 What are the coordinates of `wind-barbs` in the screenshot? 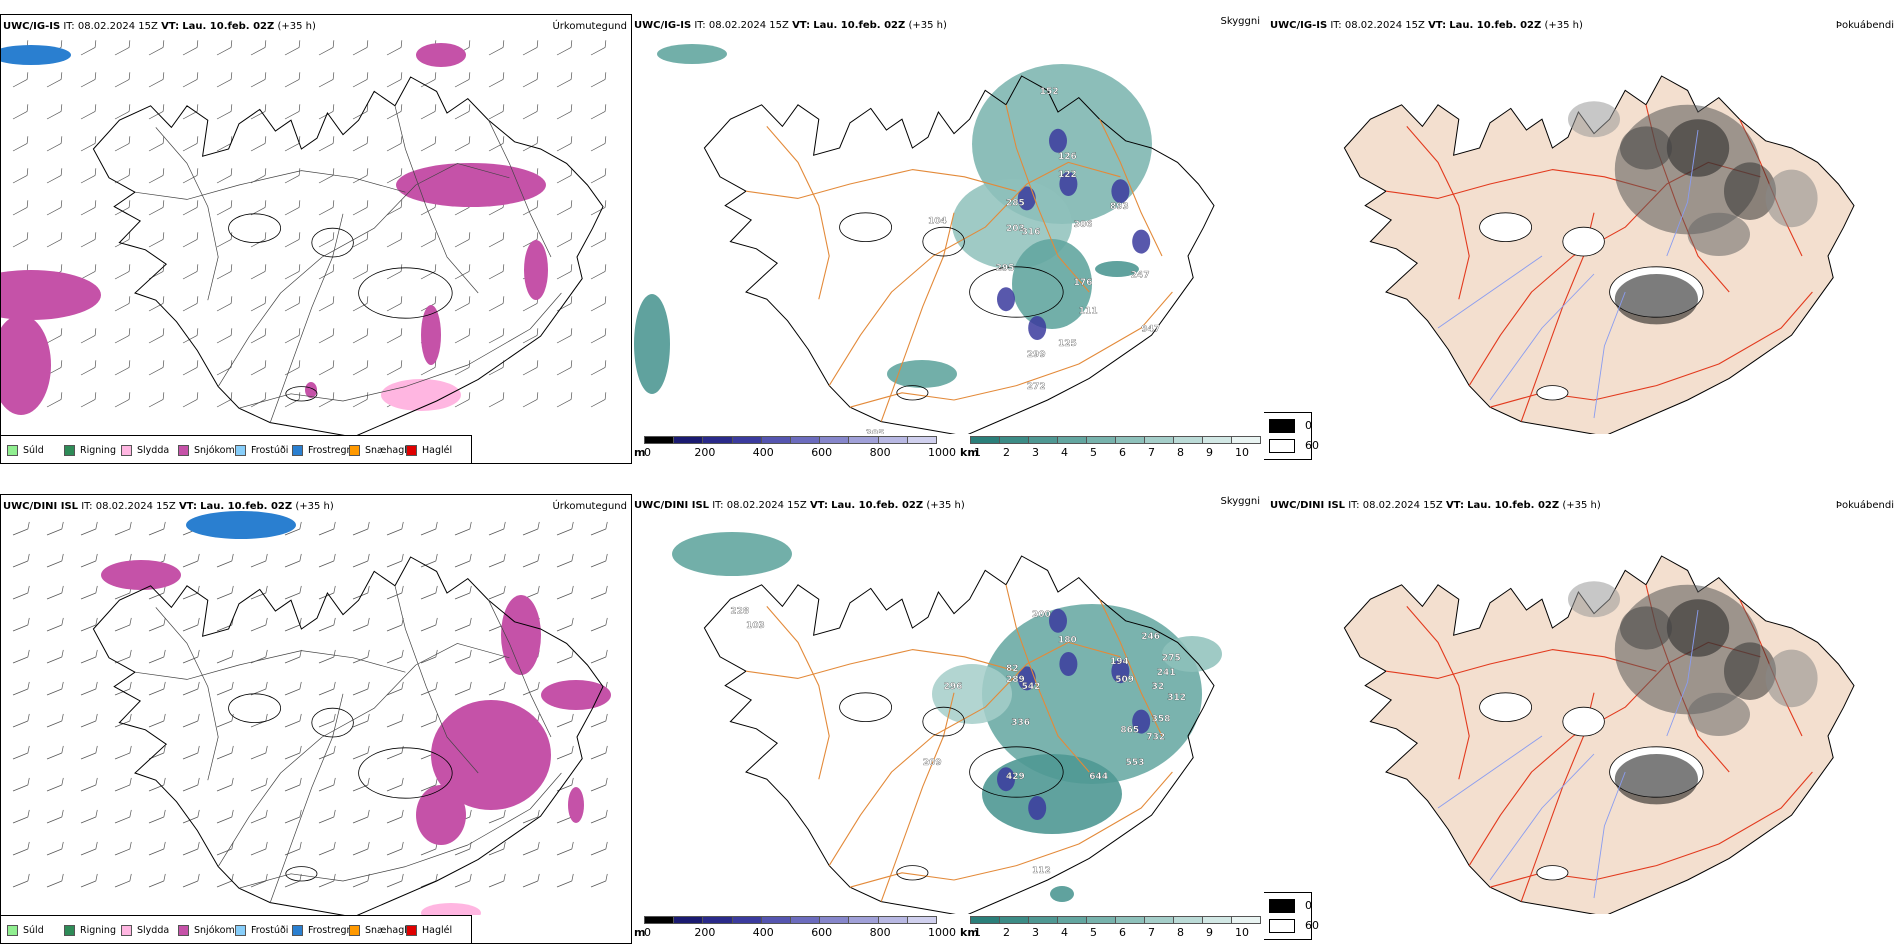 It's located at (310, 704).